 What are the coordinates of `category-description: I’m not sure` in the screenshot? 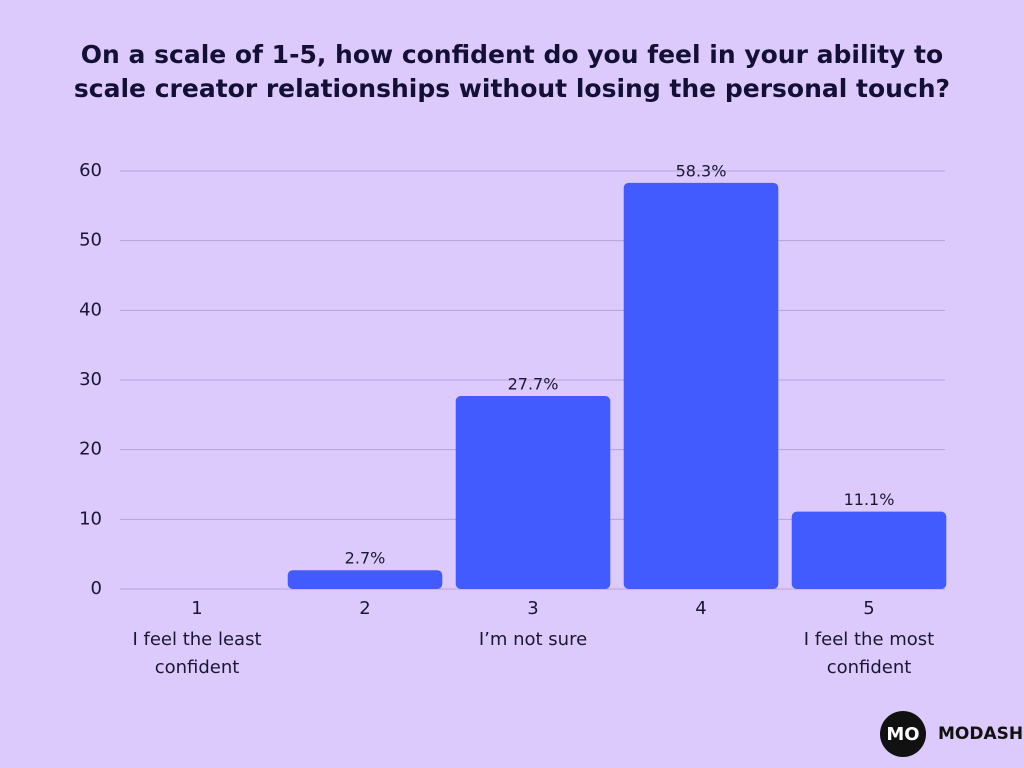 It's located at (533, 639).